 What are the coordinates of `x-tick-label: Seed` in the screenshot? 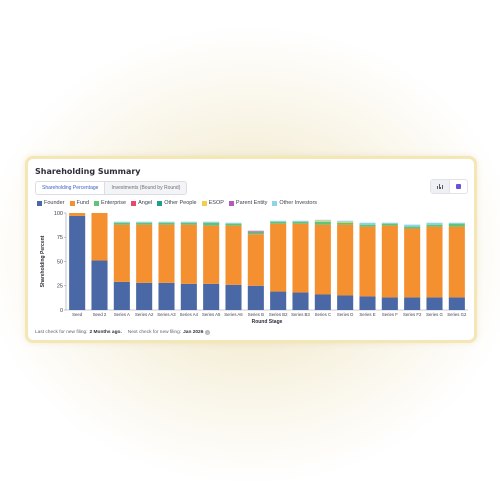 It's located at (77, 314).